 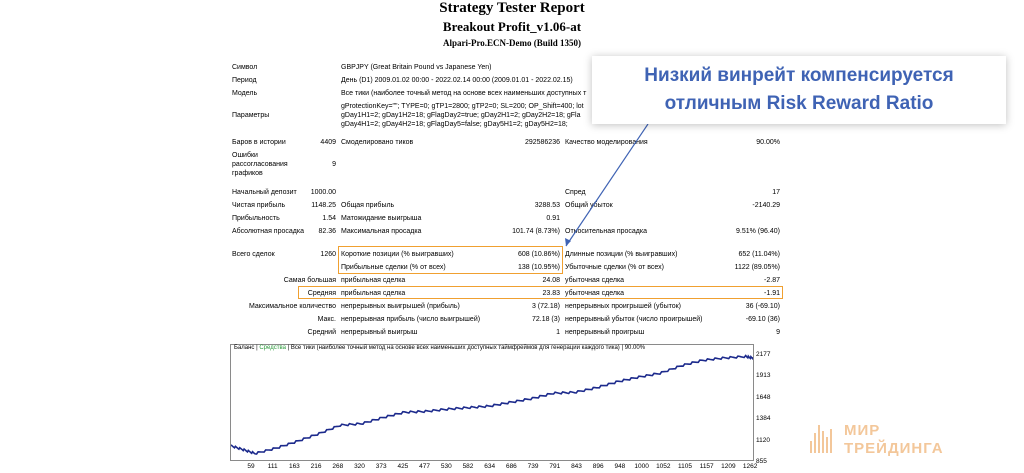 What do you see at coordinates (294, 466) in the screenshot?
I see `x-tick-label: 163` at bounding box center [294, 466].